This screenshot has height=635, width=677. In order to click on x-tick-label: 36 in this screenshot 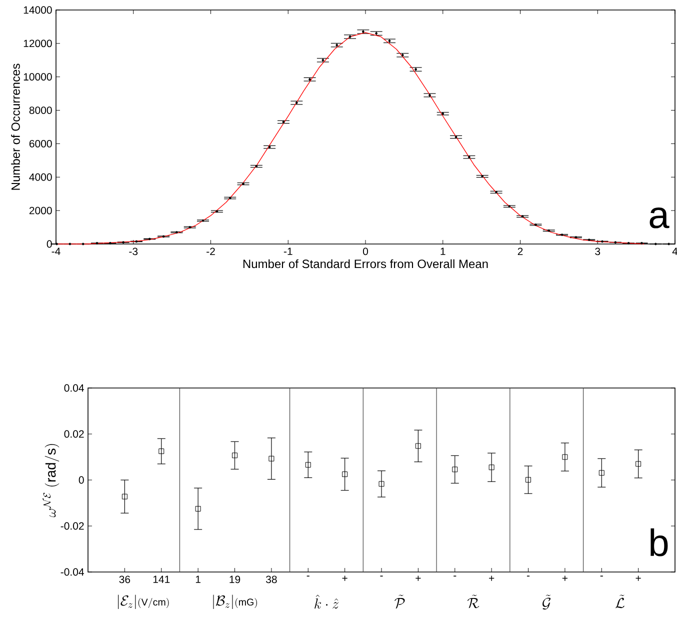, I will do `click(124, 580)`.